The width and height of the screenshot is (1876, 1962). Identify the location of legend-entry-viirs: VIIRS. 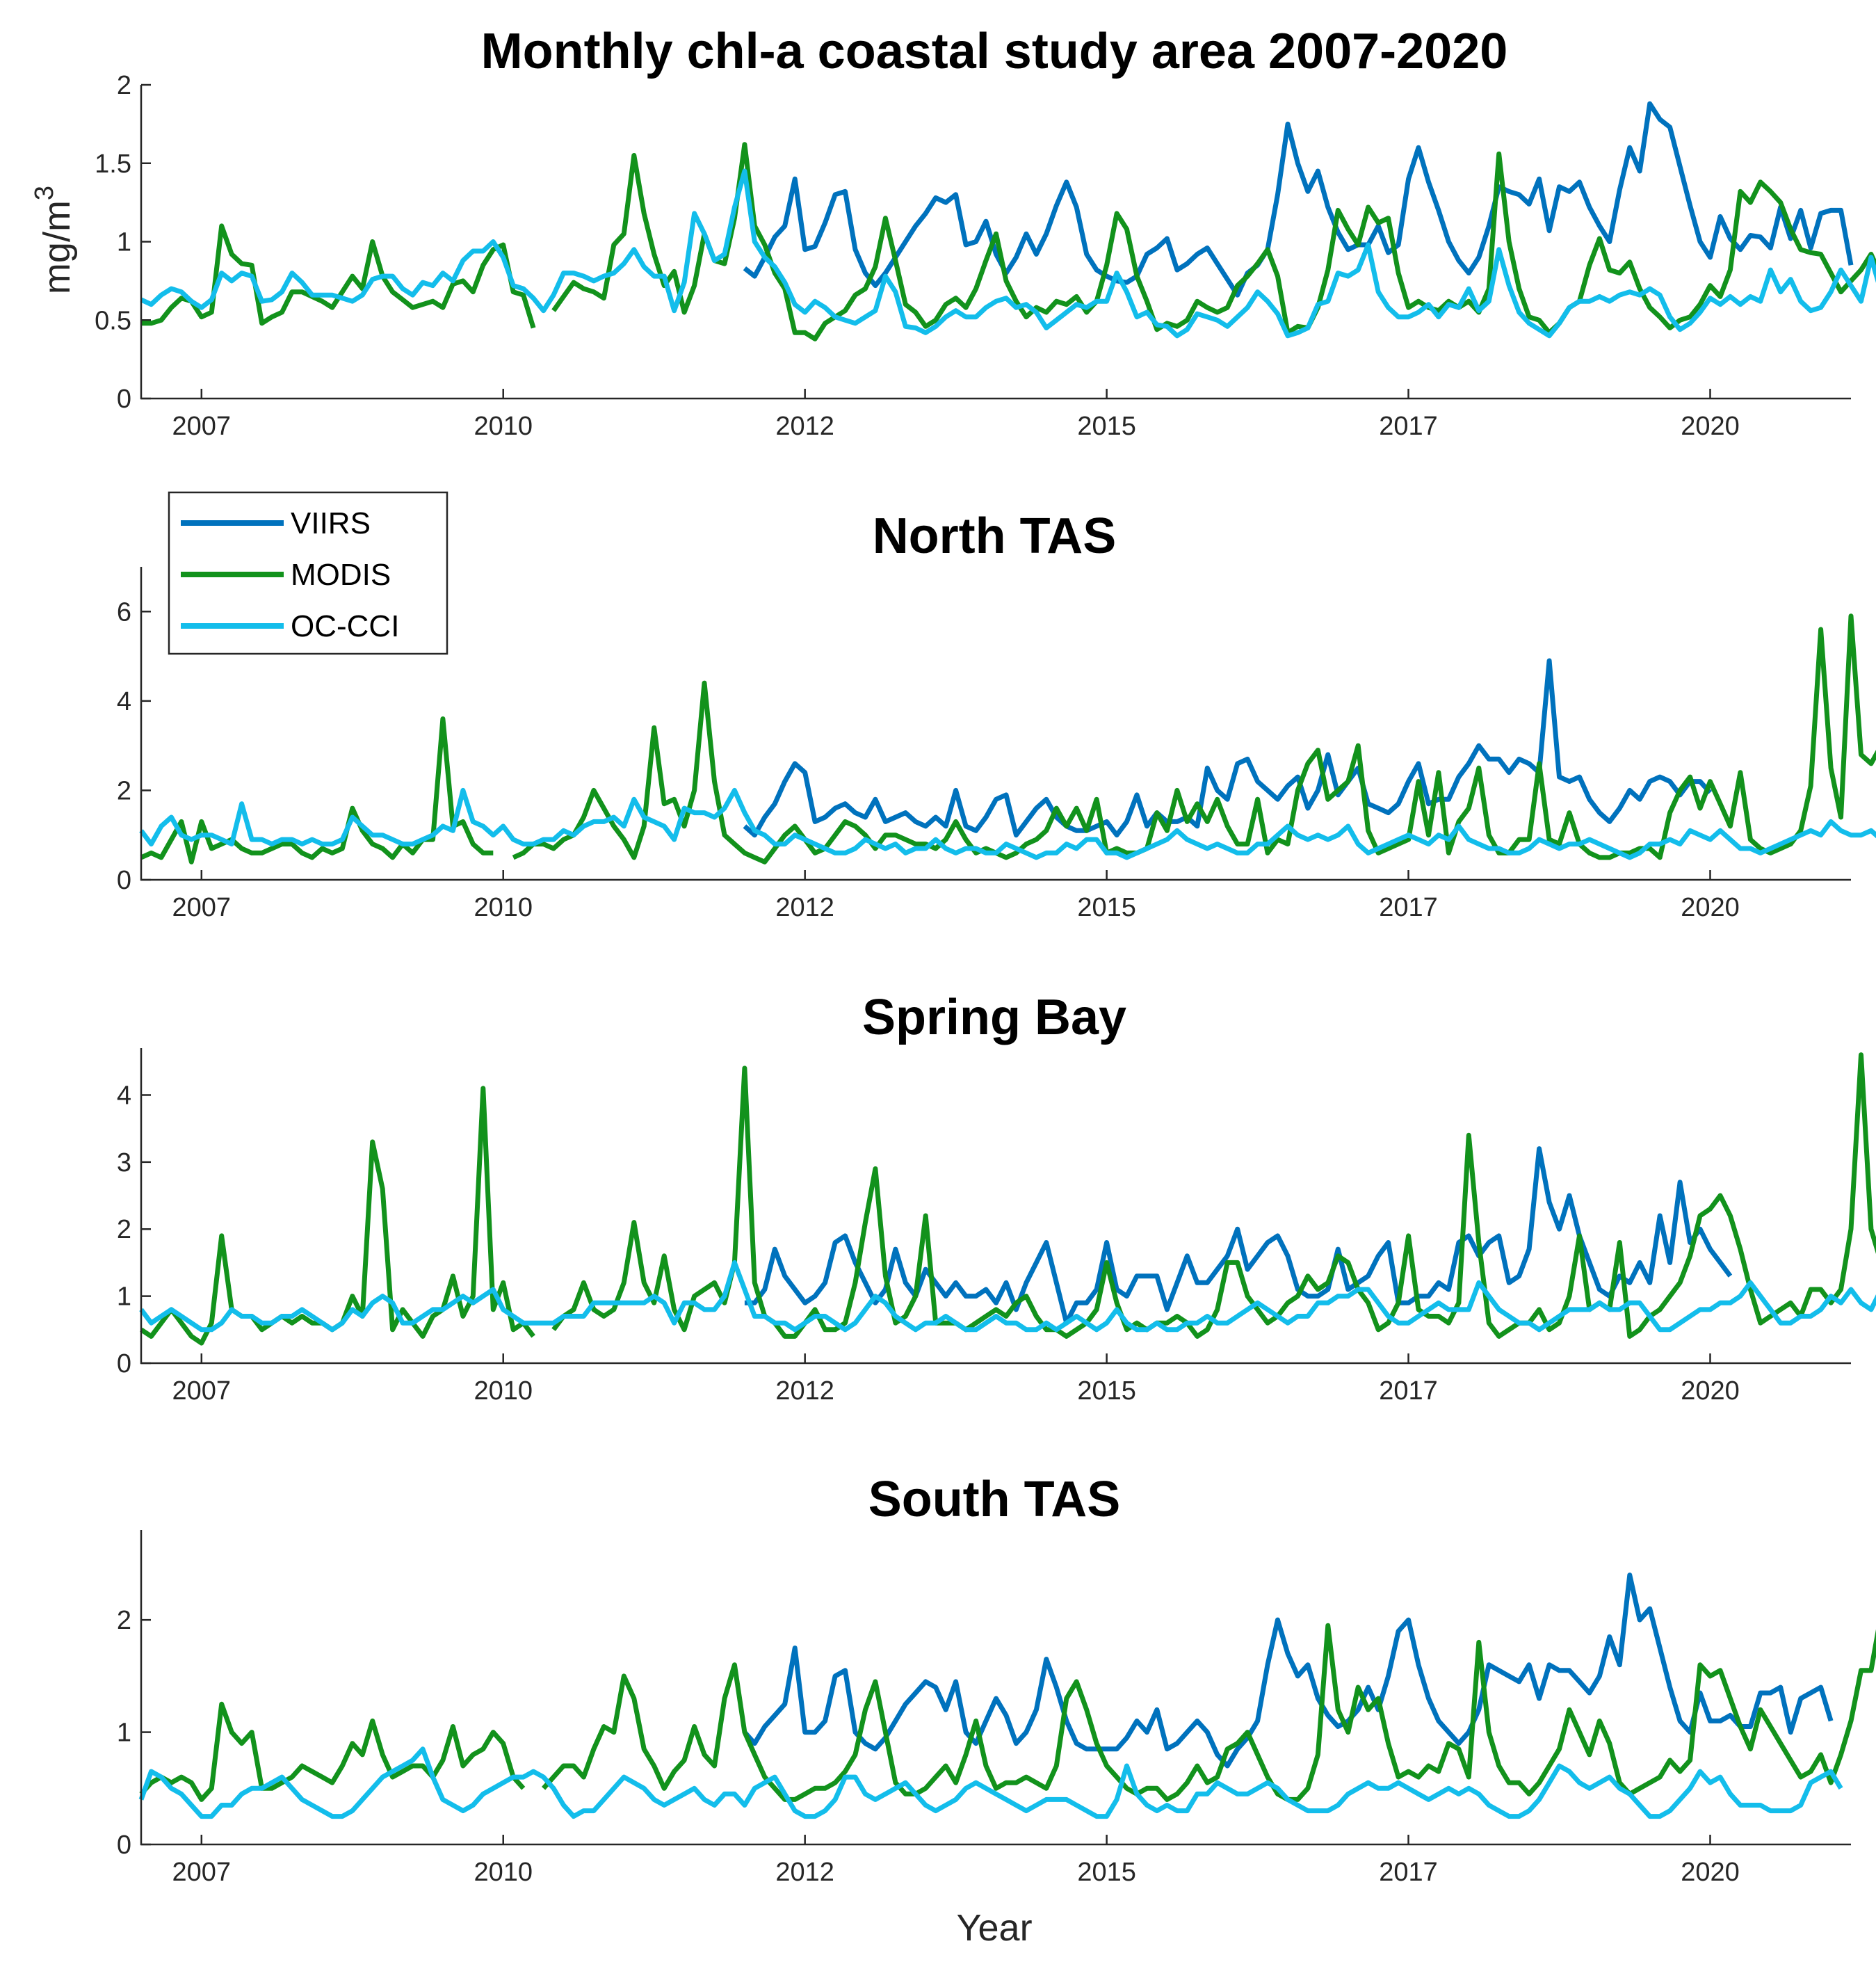
(276, 523).